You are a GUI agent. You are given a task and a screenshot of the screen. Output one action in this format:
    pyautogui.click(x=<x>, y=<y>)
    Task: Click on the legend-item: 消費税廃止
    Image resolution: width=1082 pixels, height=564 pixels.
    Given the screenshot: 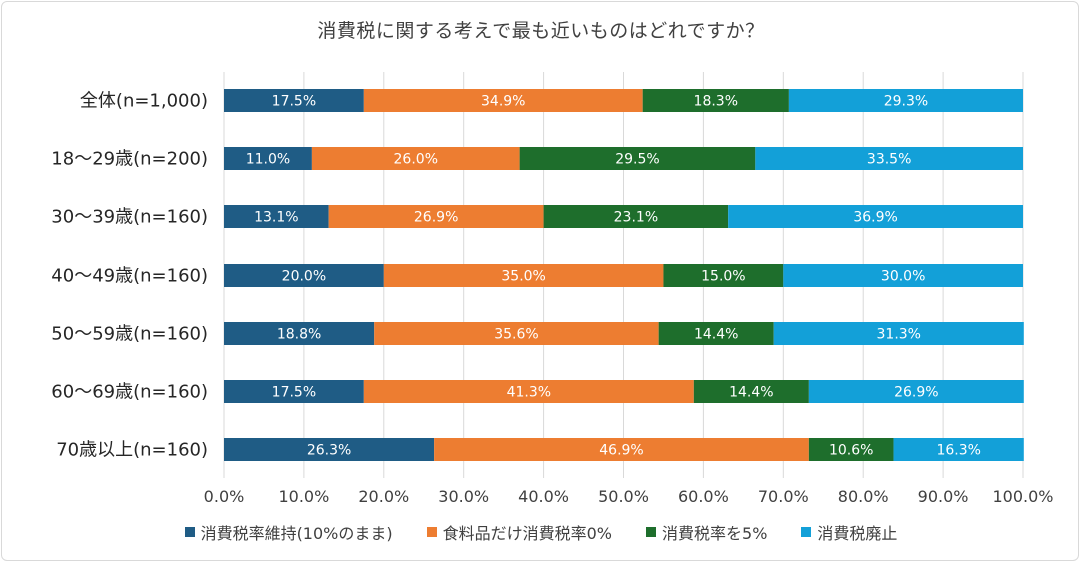 What is the action you would take?
    pyautogui.click(x=849, y=532)
    